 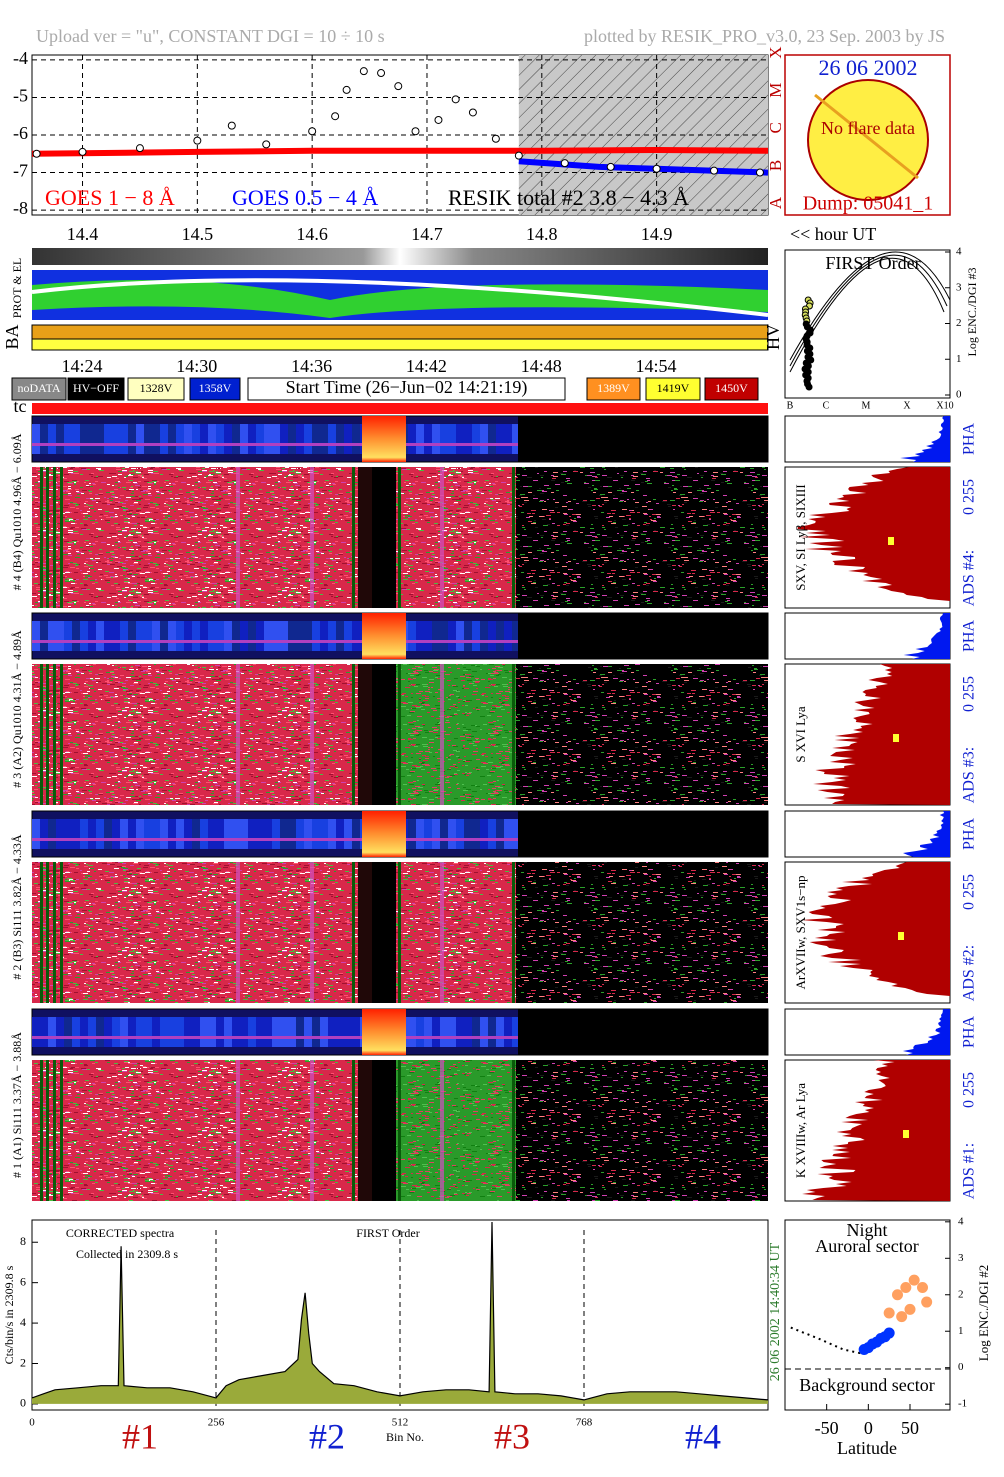 What do you see at coordinates (866, 1385) in the screenshot?
I see `annotation: Background sector` at bounding box center [866, 1385].